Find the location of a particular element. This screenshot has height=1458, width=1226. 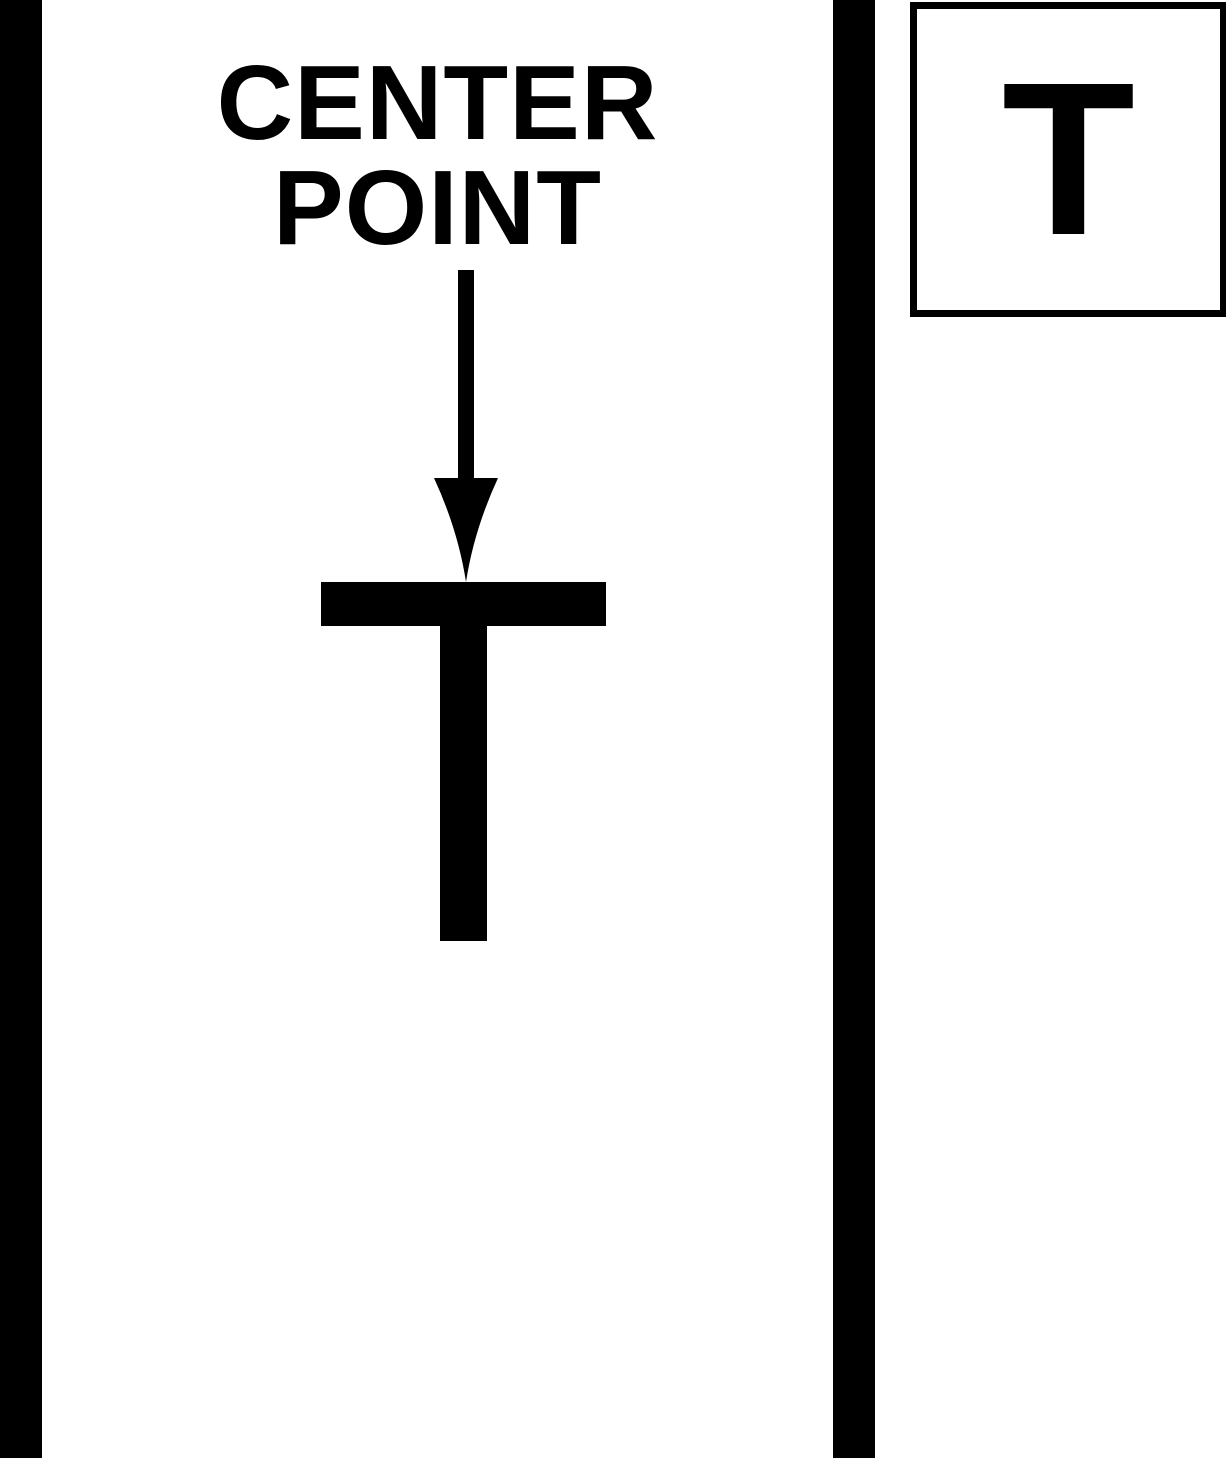

lane-line-left is located at coordinates (21, 729).